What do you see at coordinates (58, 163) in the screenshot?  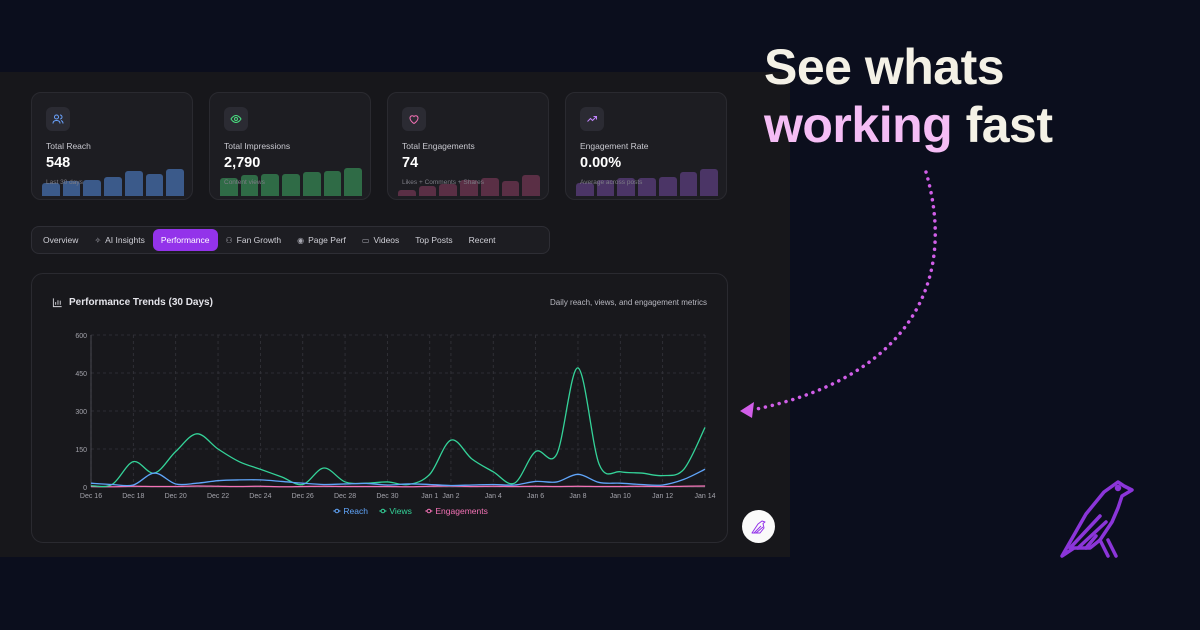 I see `stat-value: 548` at bounding box center [58, 163].